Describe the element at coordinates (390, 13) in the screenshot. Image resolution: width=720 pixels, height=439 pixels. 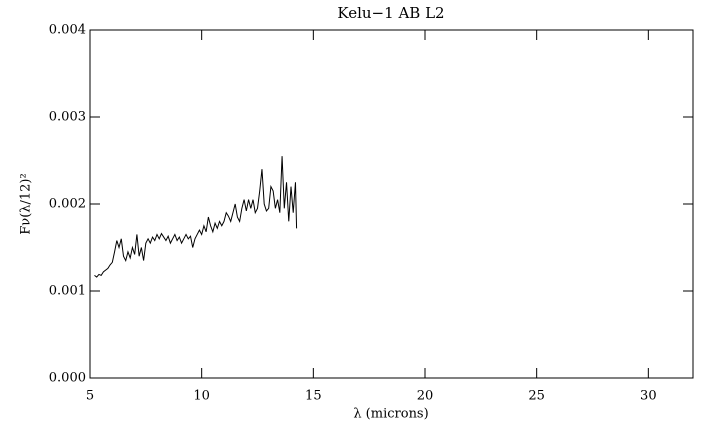
I see `chart-title: Kelu−1 AB L2` at that location.